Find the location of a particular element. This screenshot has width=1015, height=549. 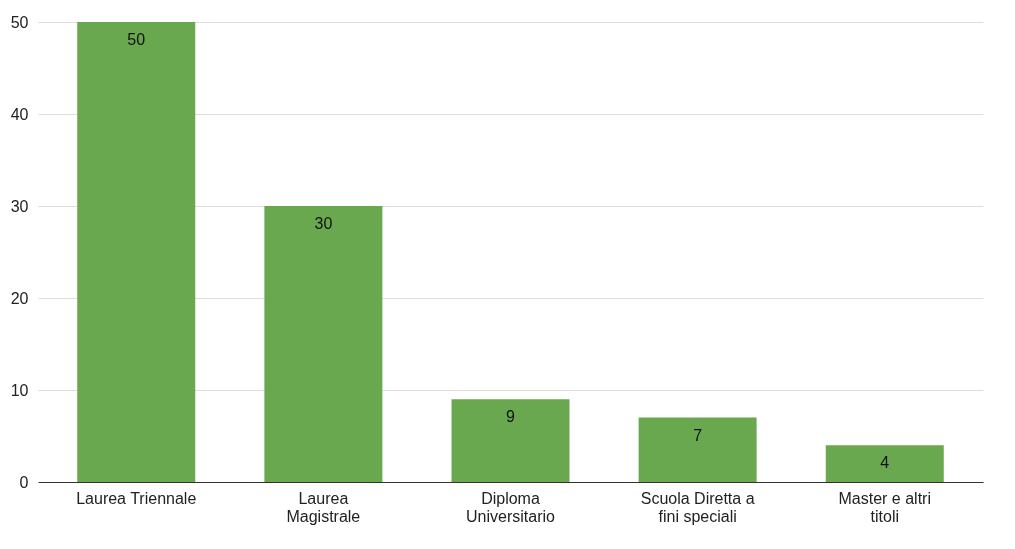

y-tick-label: 0 is located at coordinates (24, 482).